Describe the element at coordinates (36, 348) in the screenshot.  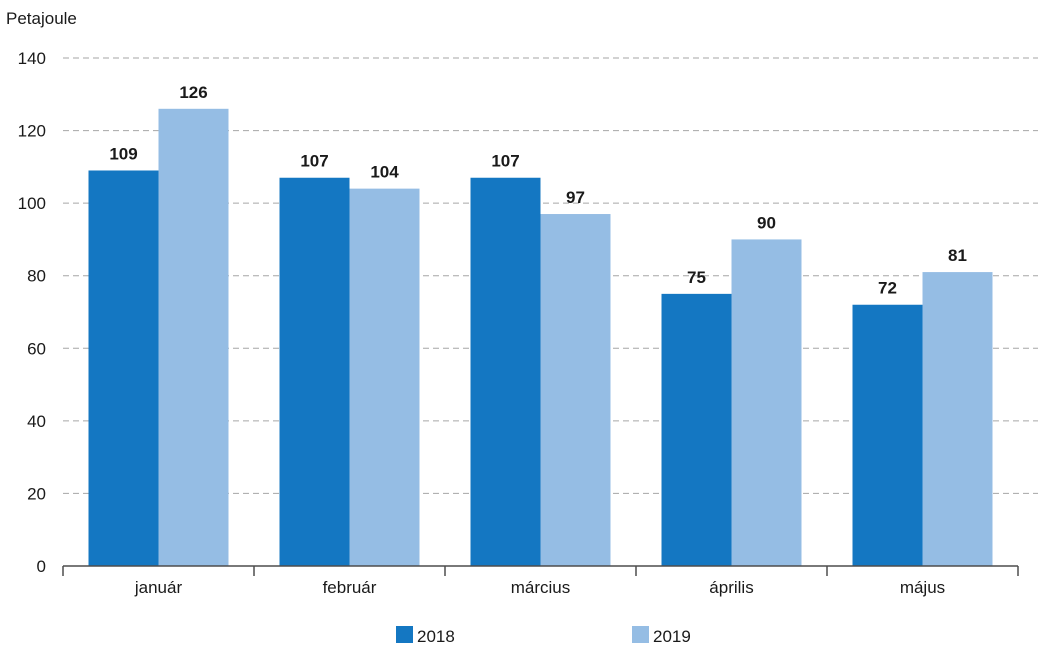
I see `y-tick-label: 60` at that location.